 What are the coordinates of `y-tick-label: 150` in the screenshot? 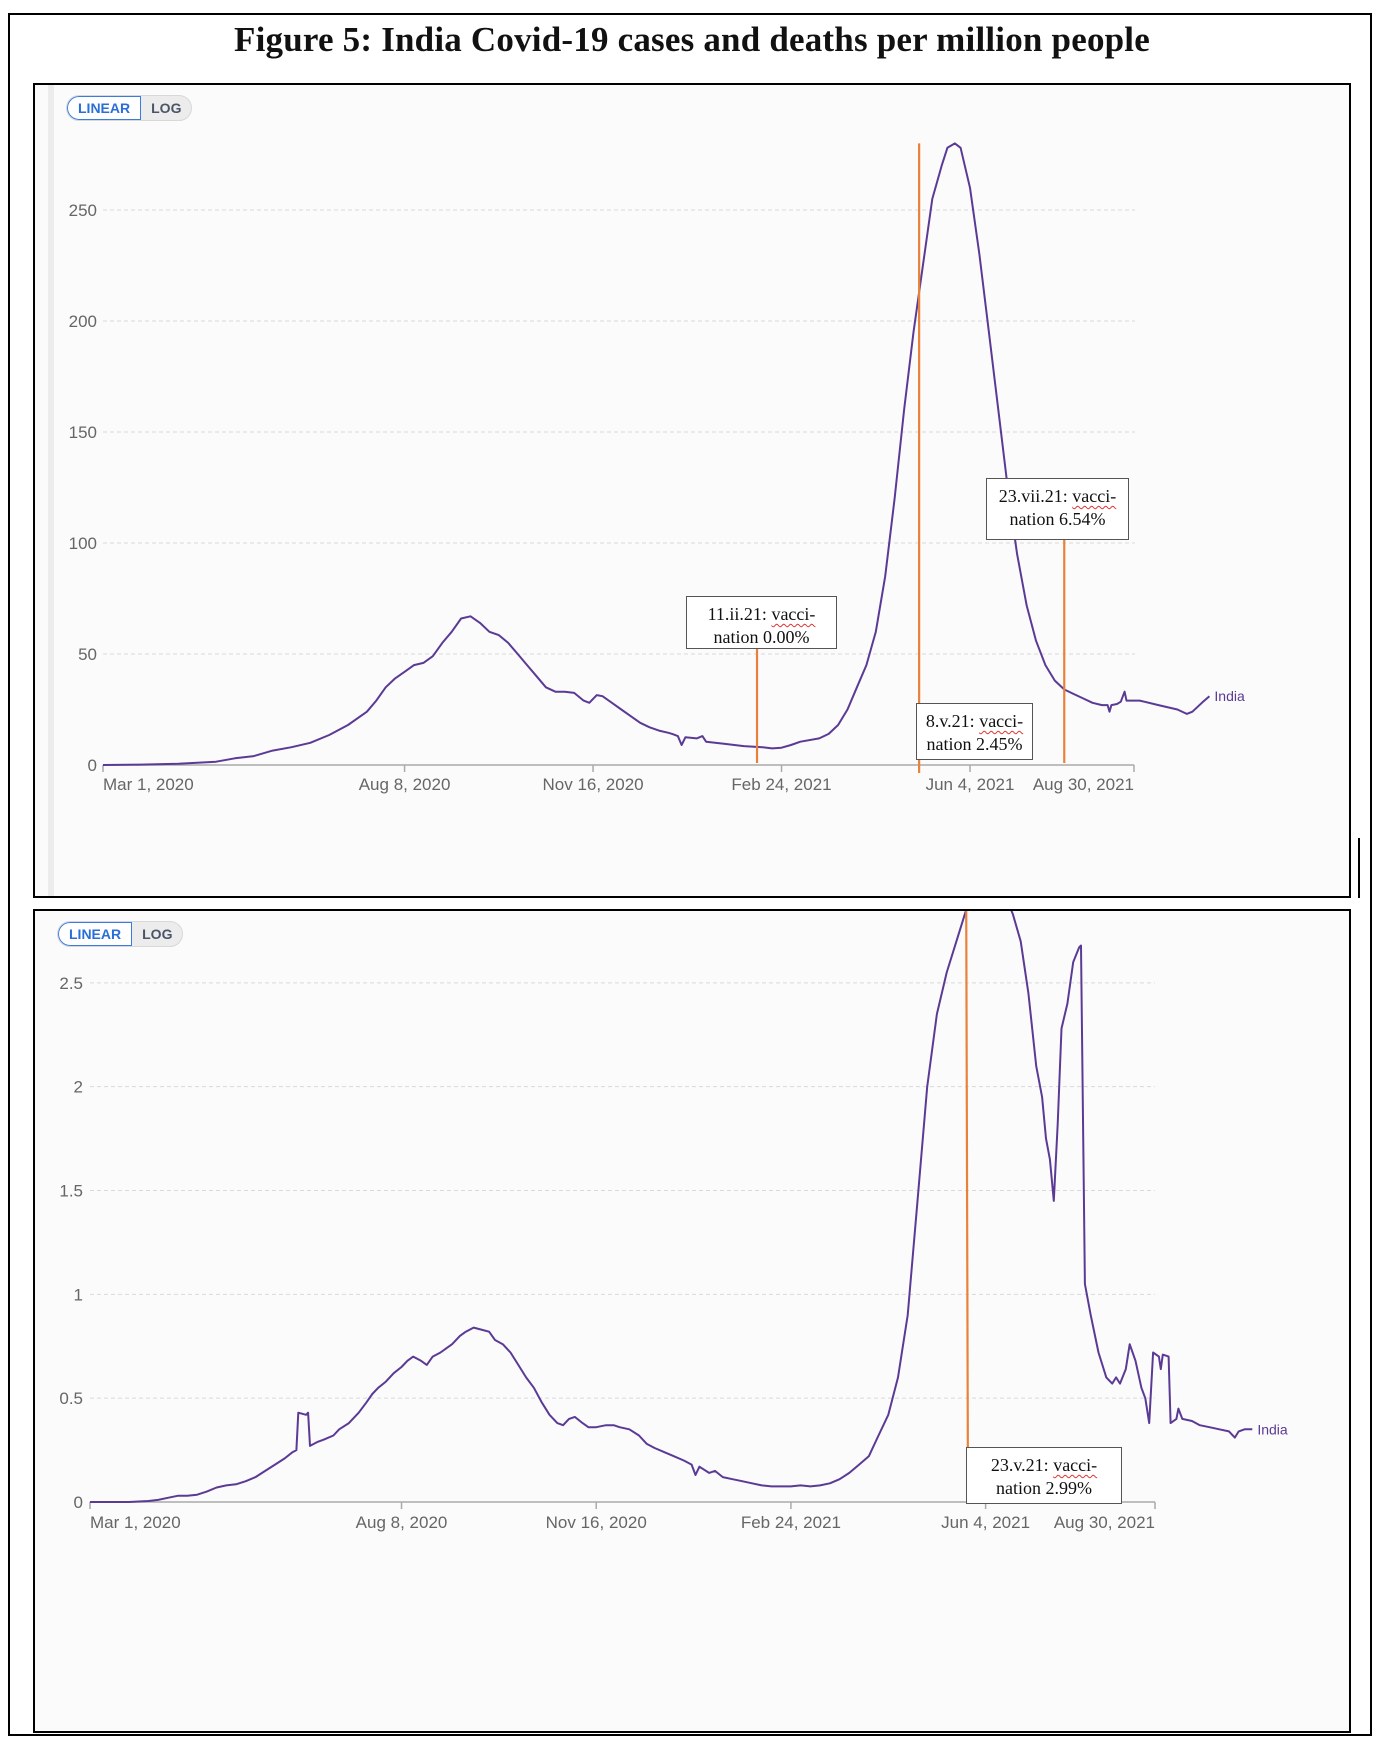 It's located at (83, 432).